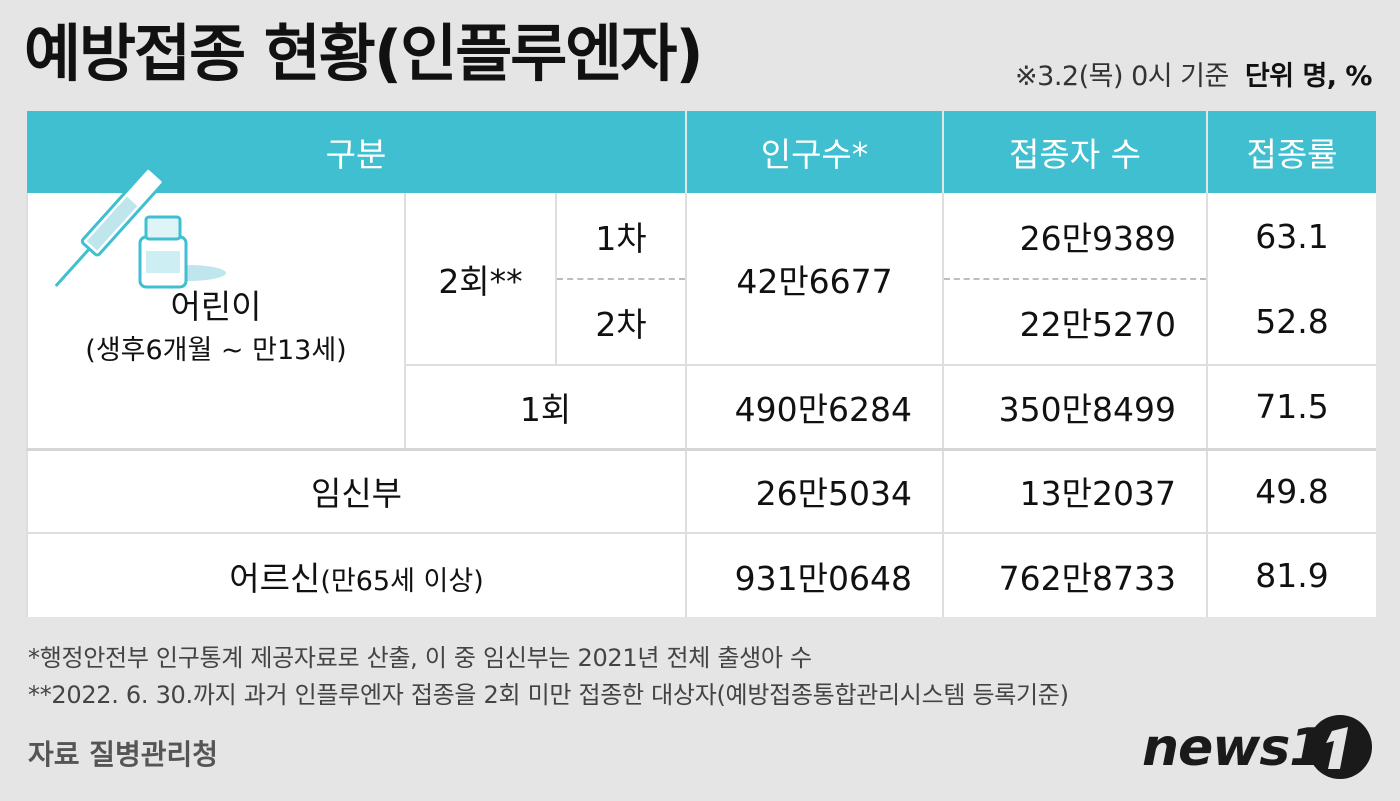 The width and height of the screenshot is (1400, 801). Describe the element at coordinates (1291, 490) in the screenshot. I see `pregnant-rate: 49.8` at that location.